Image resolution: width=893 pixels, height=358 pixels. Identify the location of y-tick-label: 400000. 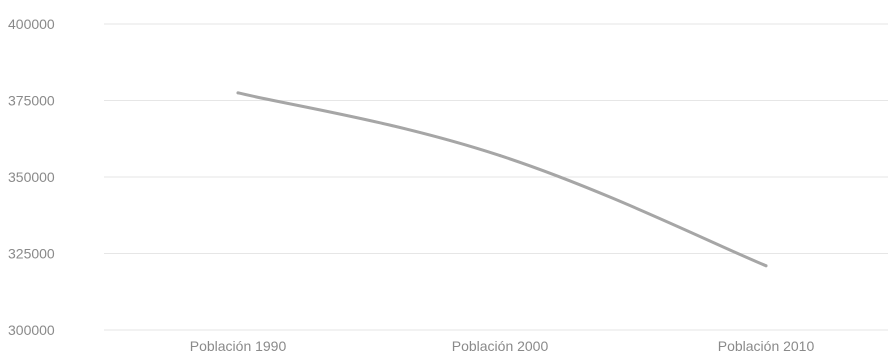
(31, 24).